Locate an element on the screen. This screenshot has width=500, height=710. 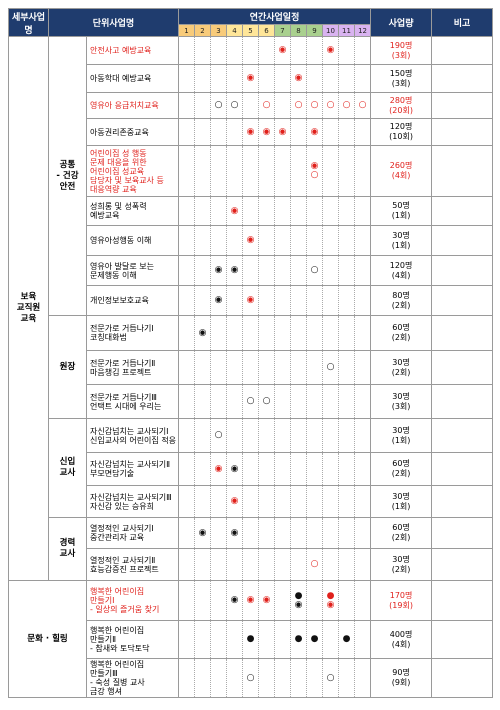
month-label: 1 is located at coordinates (186, 30).